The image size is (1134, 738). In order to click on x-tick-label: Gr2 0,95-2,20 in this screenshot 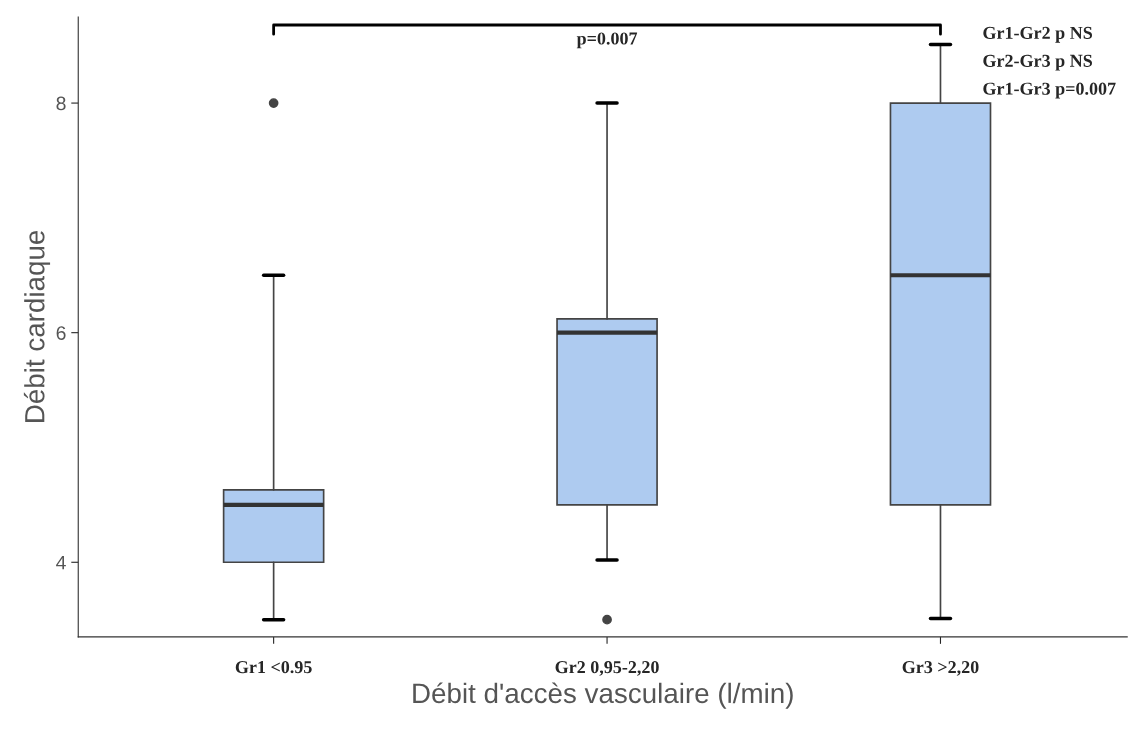, I will do `click(607, 668)`.